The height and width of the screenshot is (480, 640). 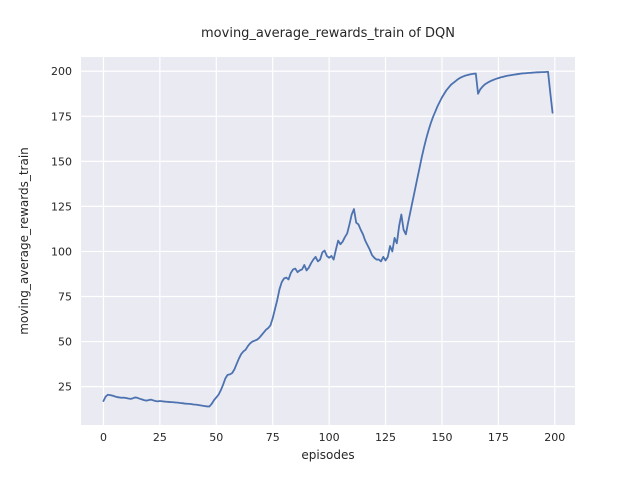 What do you see at coordinates (441, 437) in the screenshot?
I see `x-tick-label: 150` at bounding box center [441, 437].